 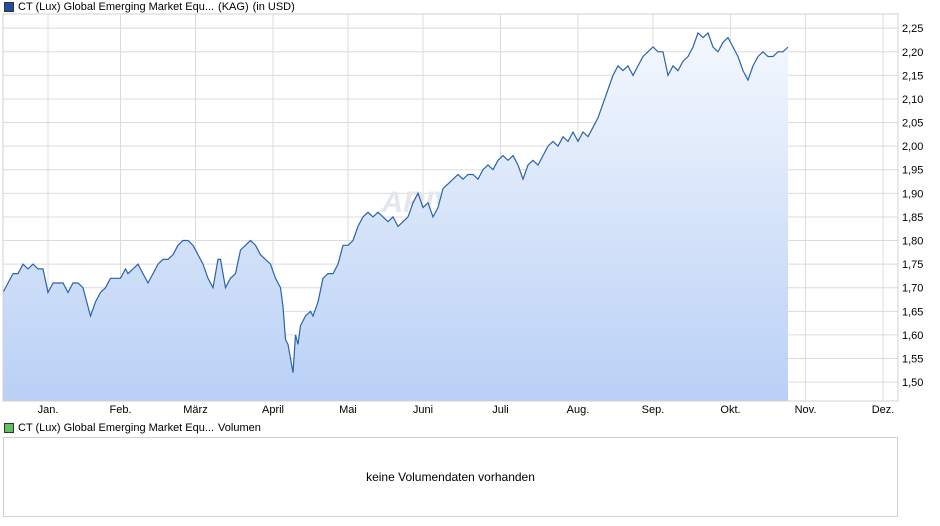 What do you see at coordinates (912, 147) in the screenshot?
I see `y-tick-label: 2,00` at bounding box center [912, 147].